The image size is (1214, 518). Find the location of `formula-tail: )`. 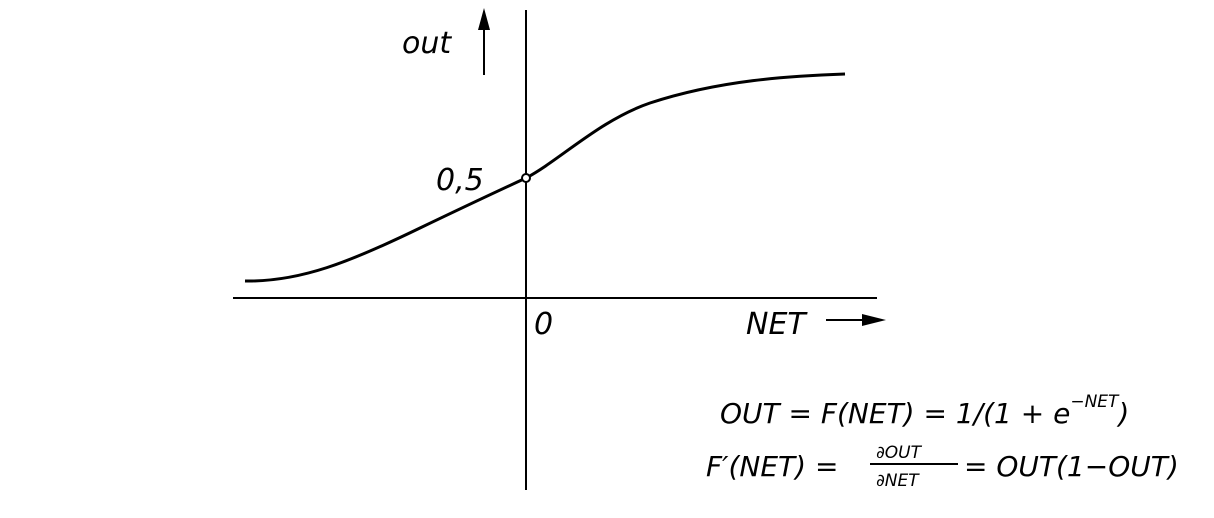

formula-tail: ) is located at coordinates (1122, 413).